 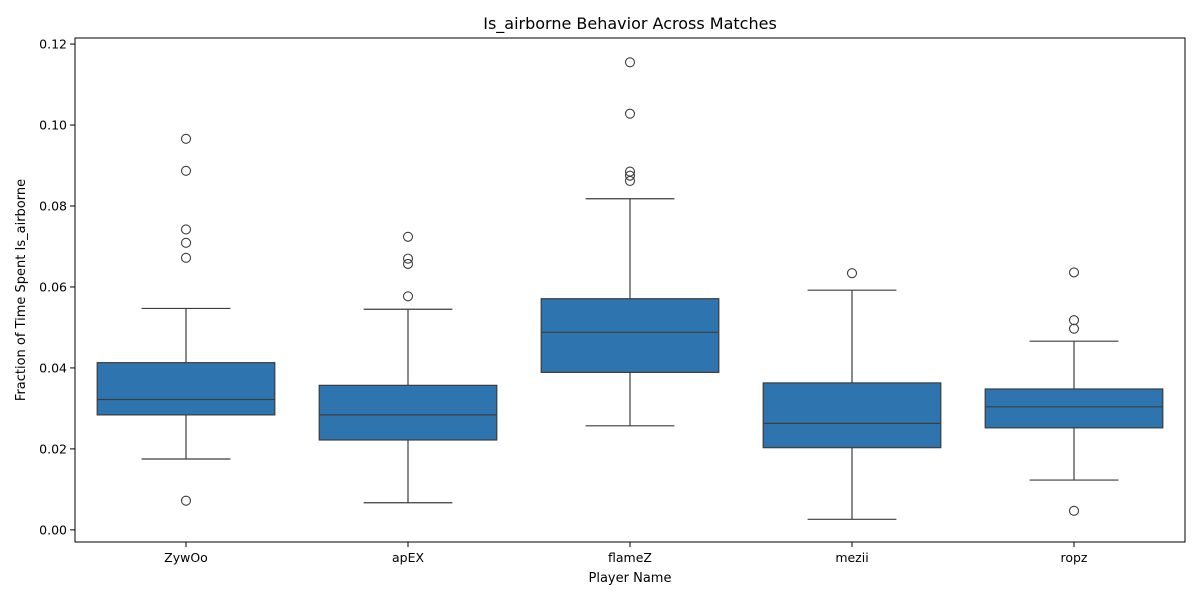 I want to click on y-axis: 0.00 0.02 0.04 0.06 0.08 0.10 0.12, so click(x=57, y=287).